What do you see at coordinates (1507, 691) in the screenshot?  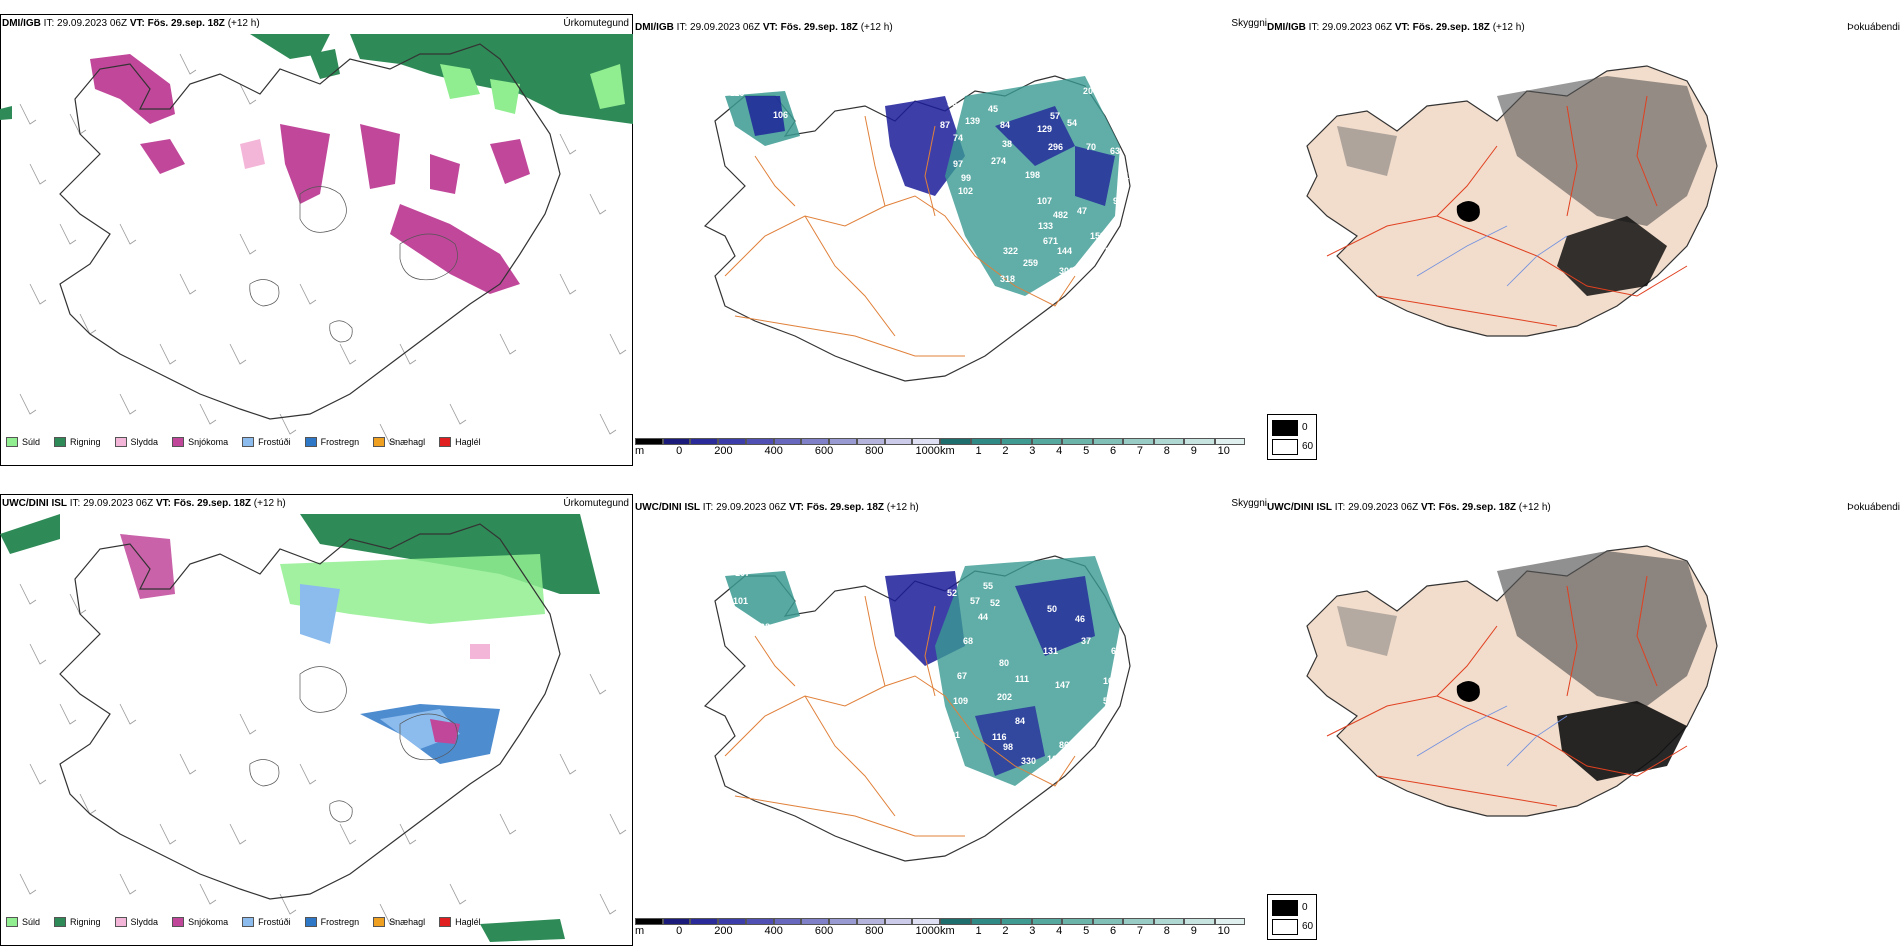 I see `road-network` at bounding box center [1507, 691].